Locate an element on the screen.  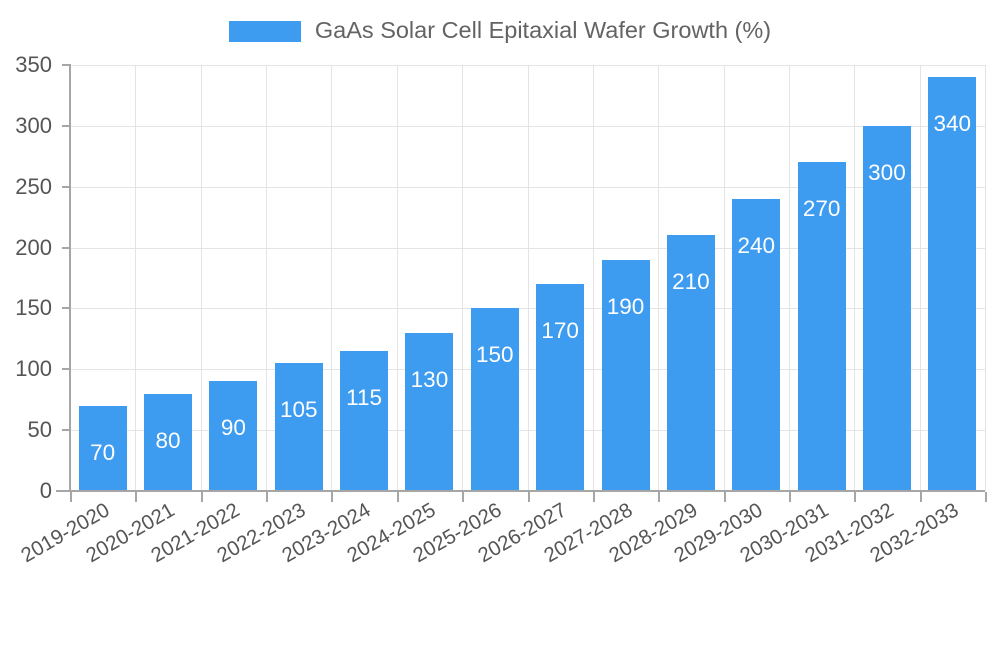
y-axis-tick-label: 200 is located at coordinates (33, 247).